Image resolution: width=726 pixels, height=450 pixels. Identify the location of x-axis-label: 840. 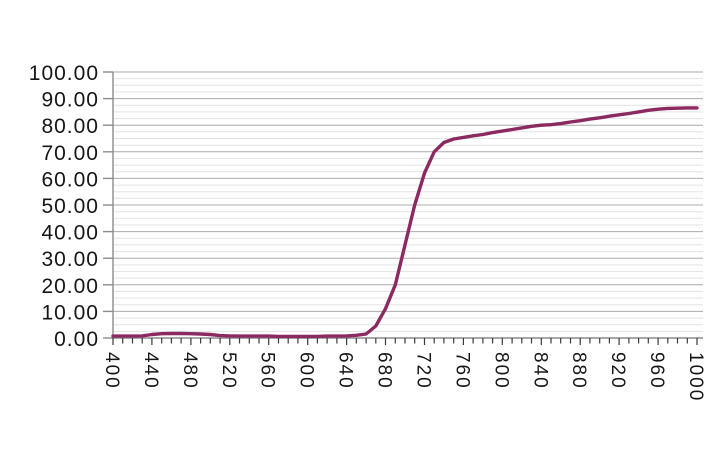
(539, 371).